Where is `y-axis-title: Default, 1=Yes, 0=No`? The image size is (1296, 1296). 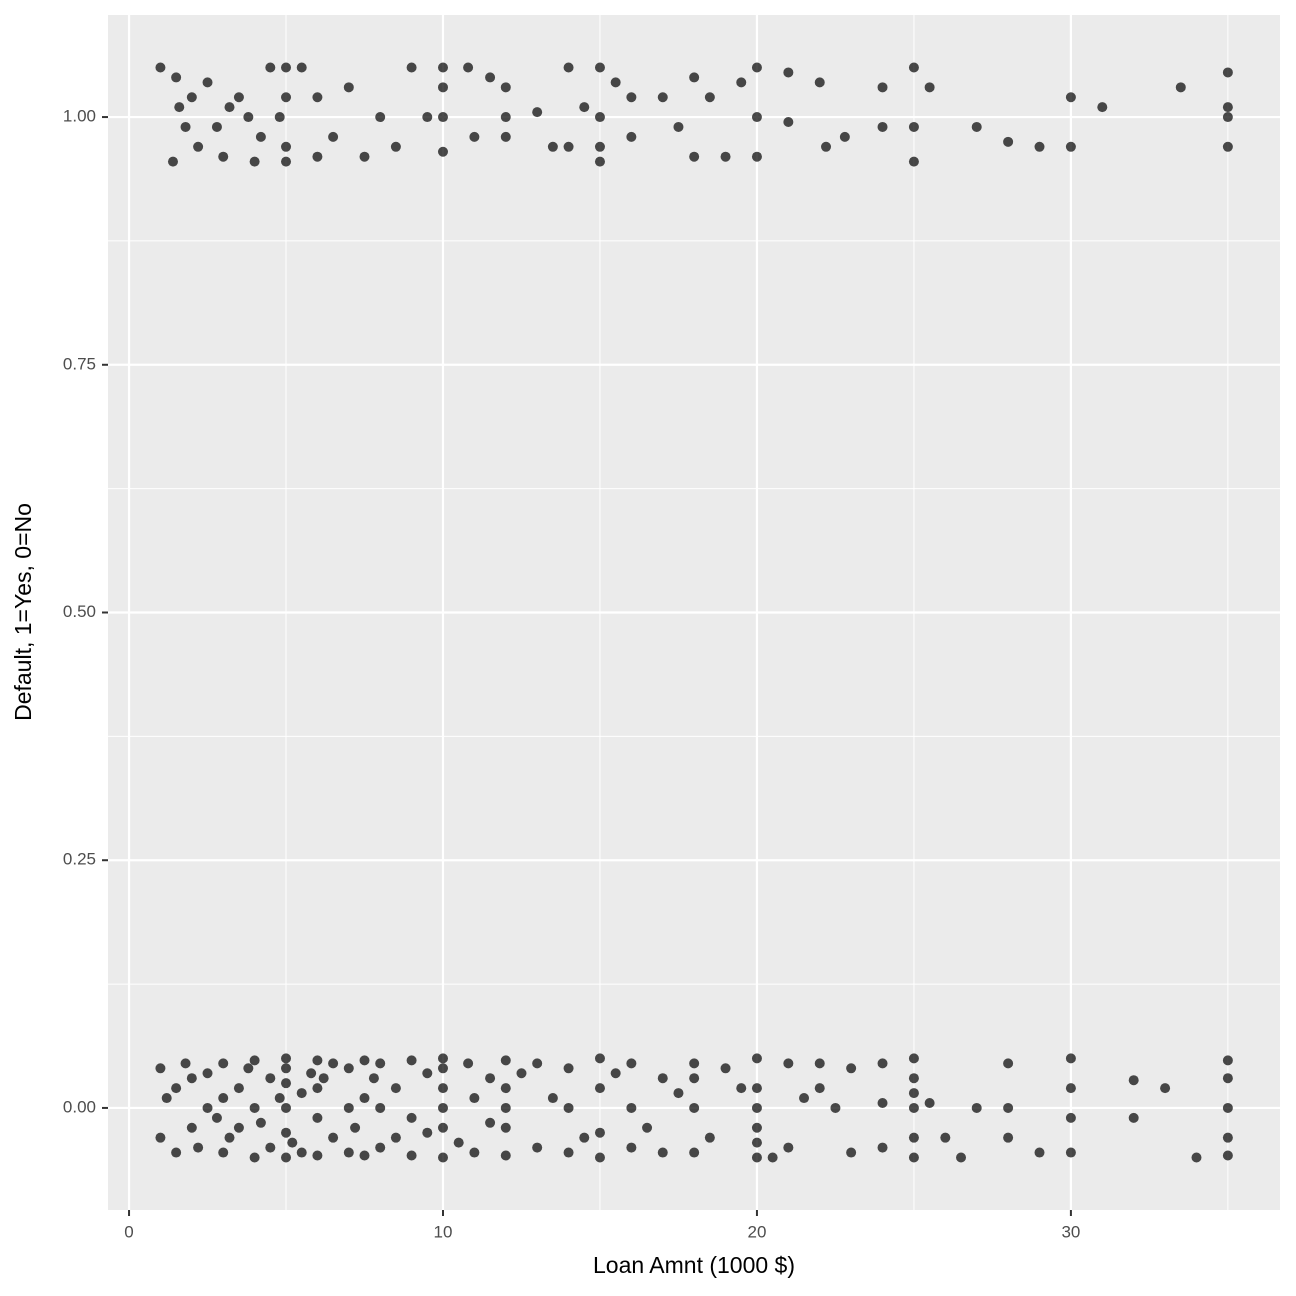 y-axis-title: Default, 1=Yes, 0=No is located at coordinates (23, 612).